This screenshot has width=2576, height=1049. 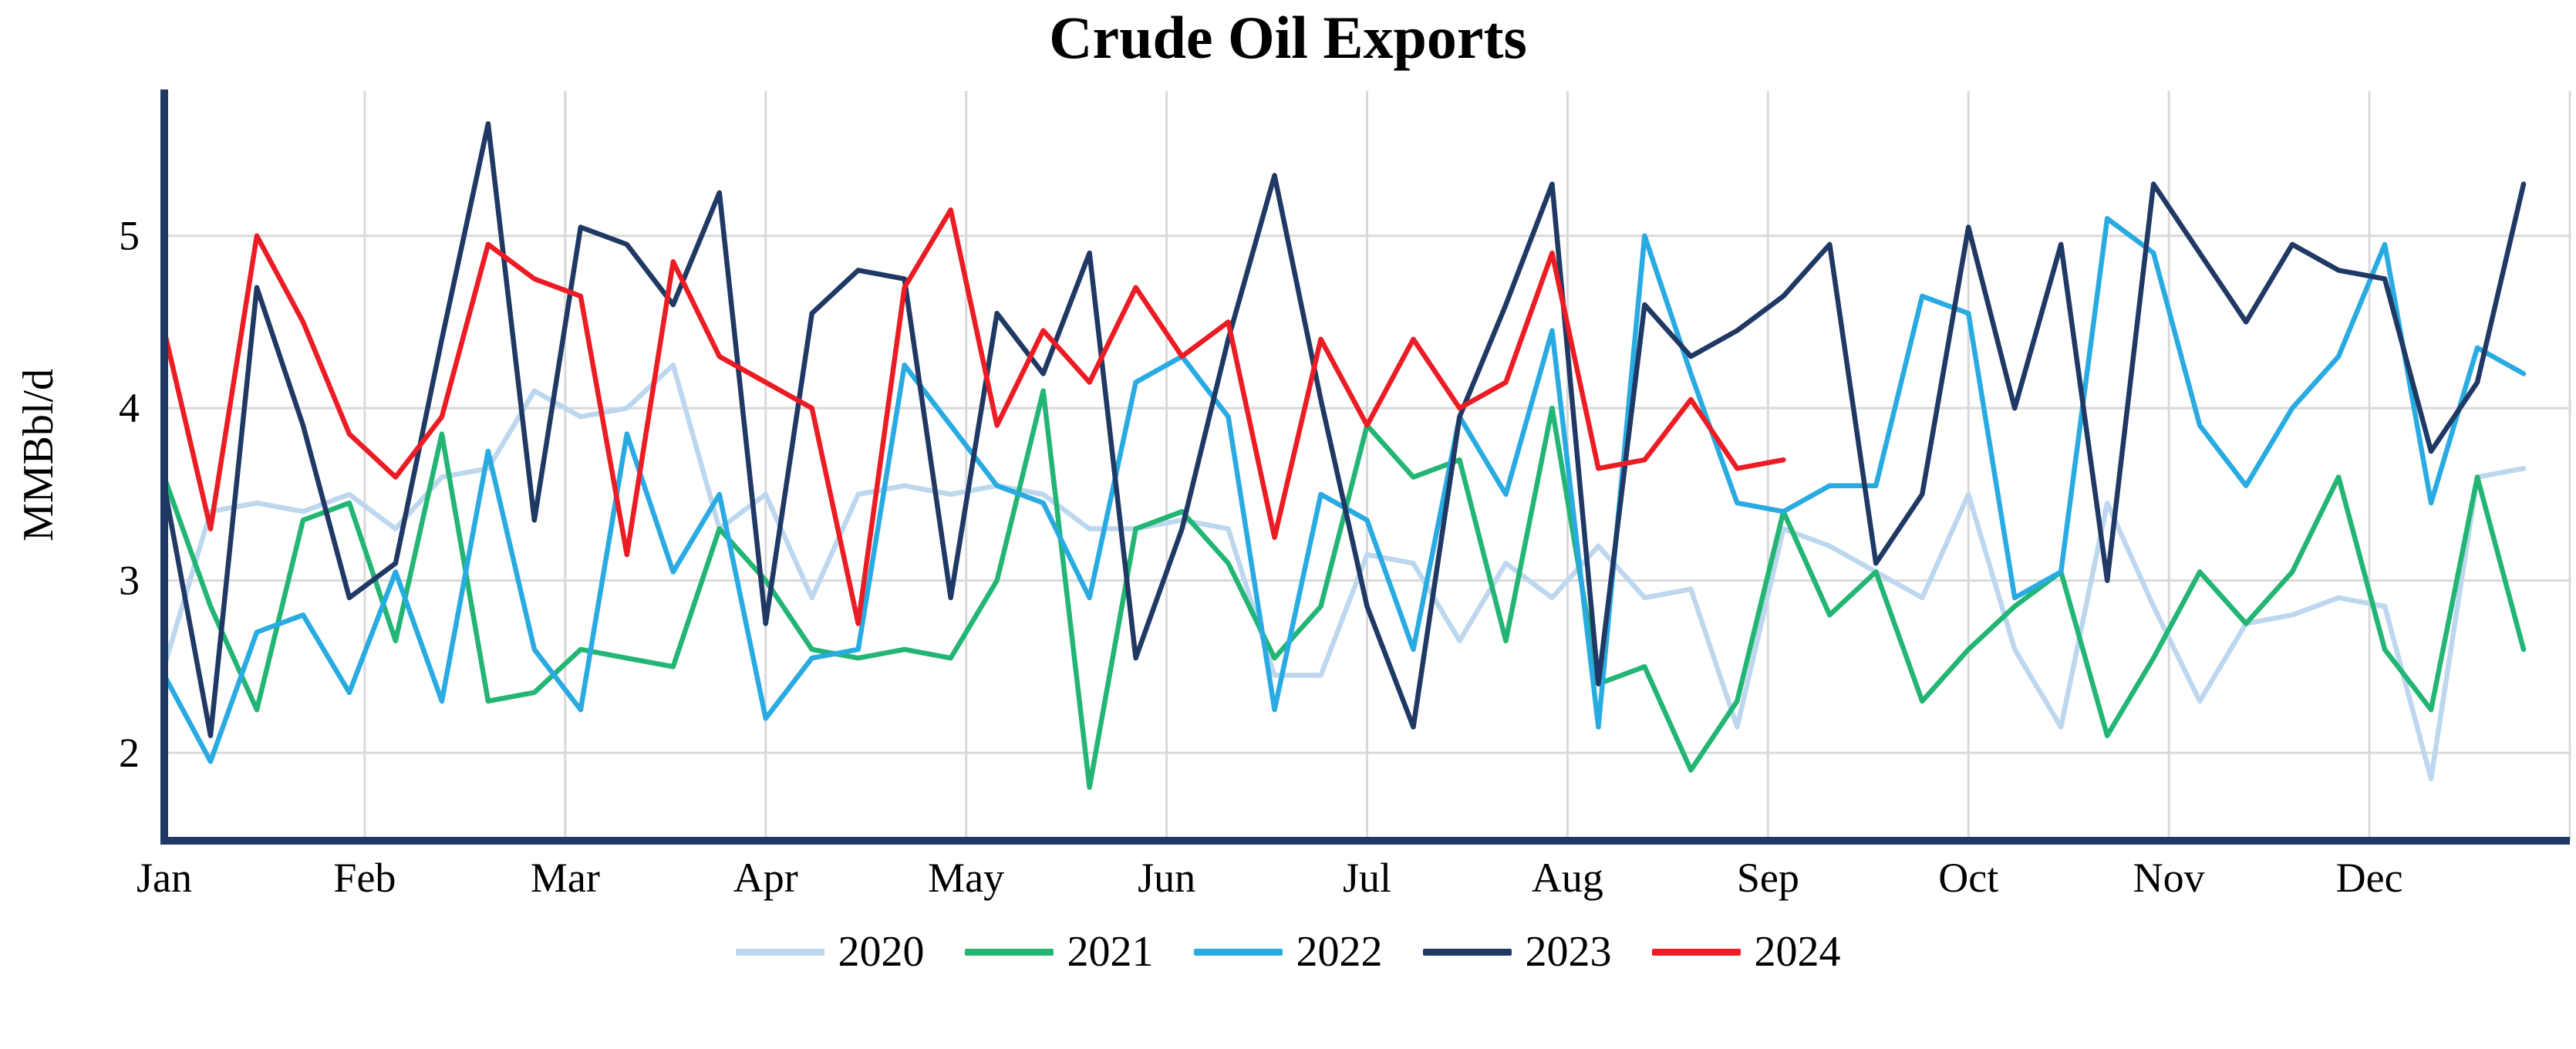 I want to click on x-tick-label-jul: Jul, so click(x=1367, y=878).